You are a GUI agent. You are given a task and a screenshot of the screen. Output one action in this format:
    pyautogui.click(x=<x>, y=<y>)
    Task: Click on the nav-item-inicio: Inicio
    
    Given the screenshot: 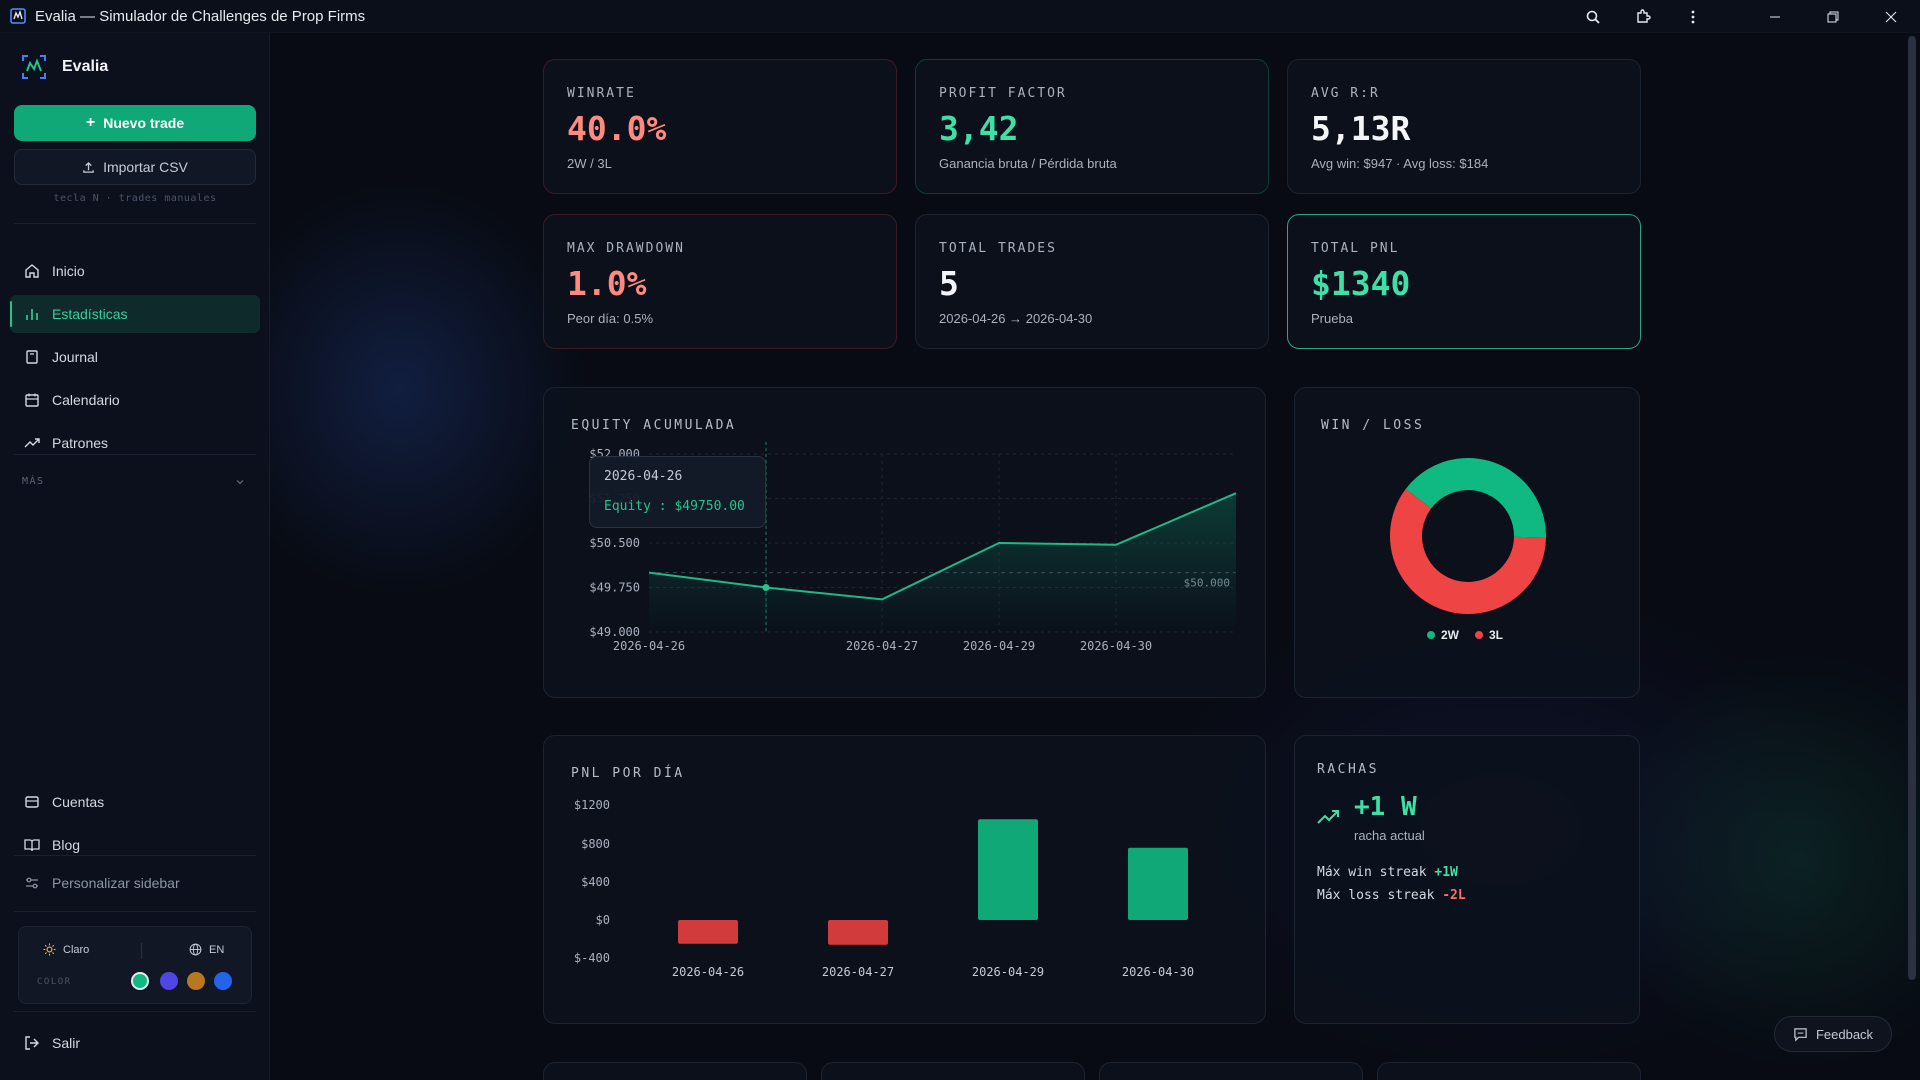 What is the action you would take?
    pyautogui.click(x=135, y=271)
    